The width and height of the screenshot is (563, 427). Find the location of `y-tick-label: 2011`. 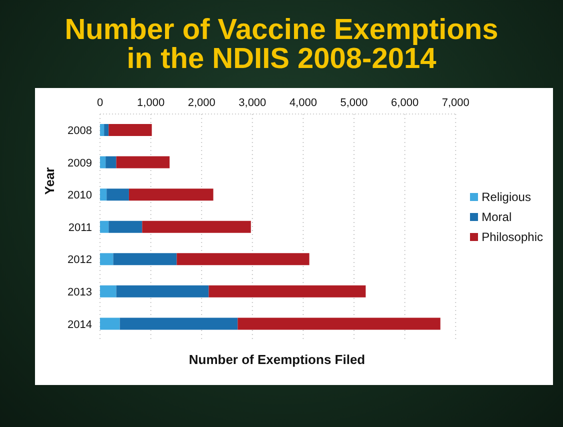

y-tick-label: 2011 is located at coordinates (80, 228).